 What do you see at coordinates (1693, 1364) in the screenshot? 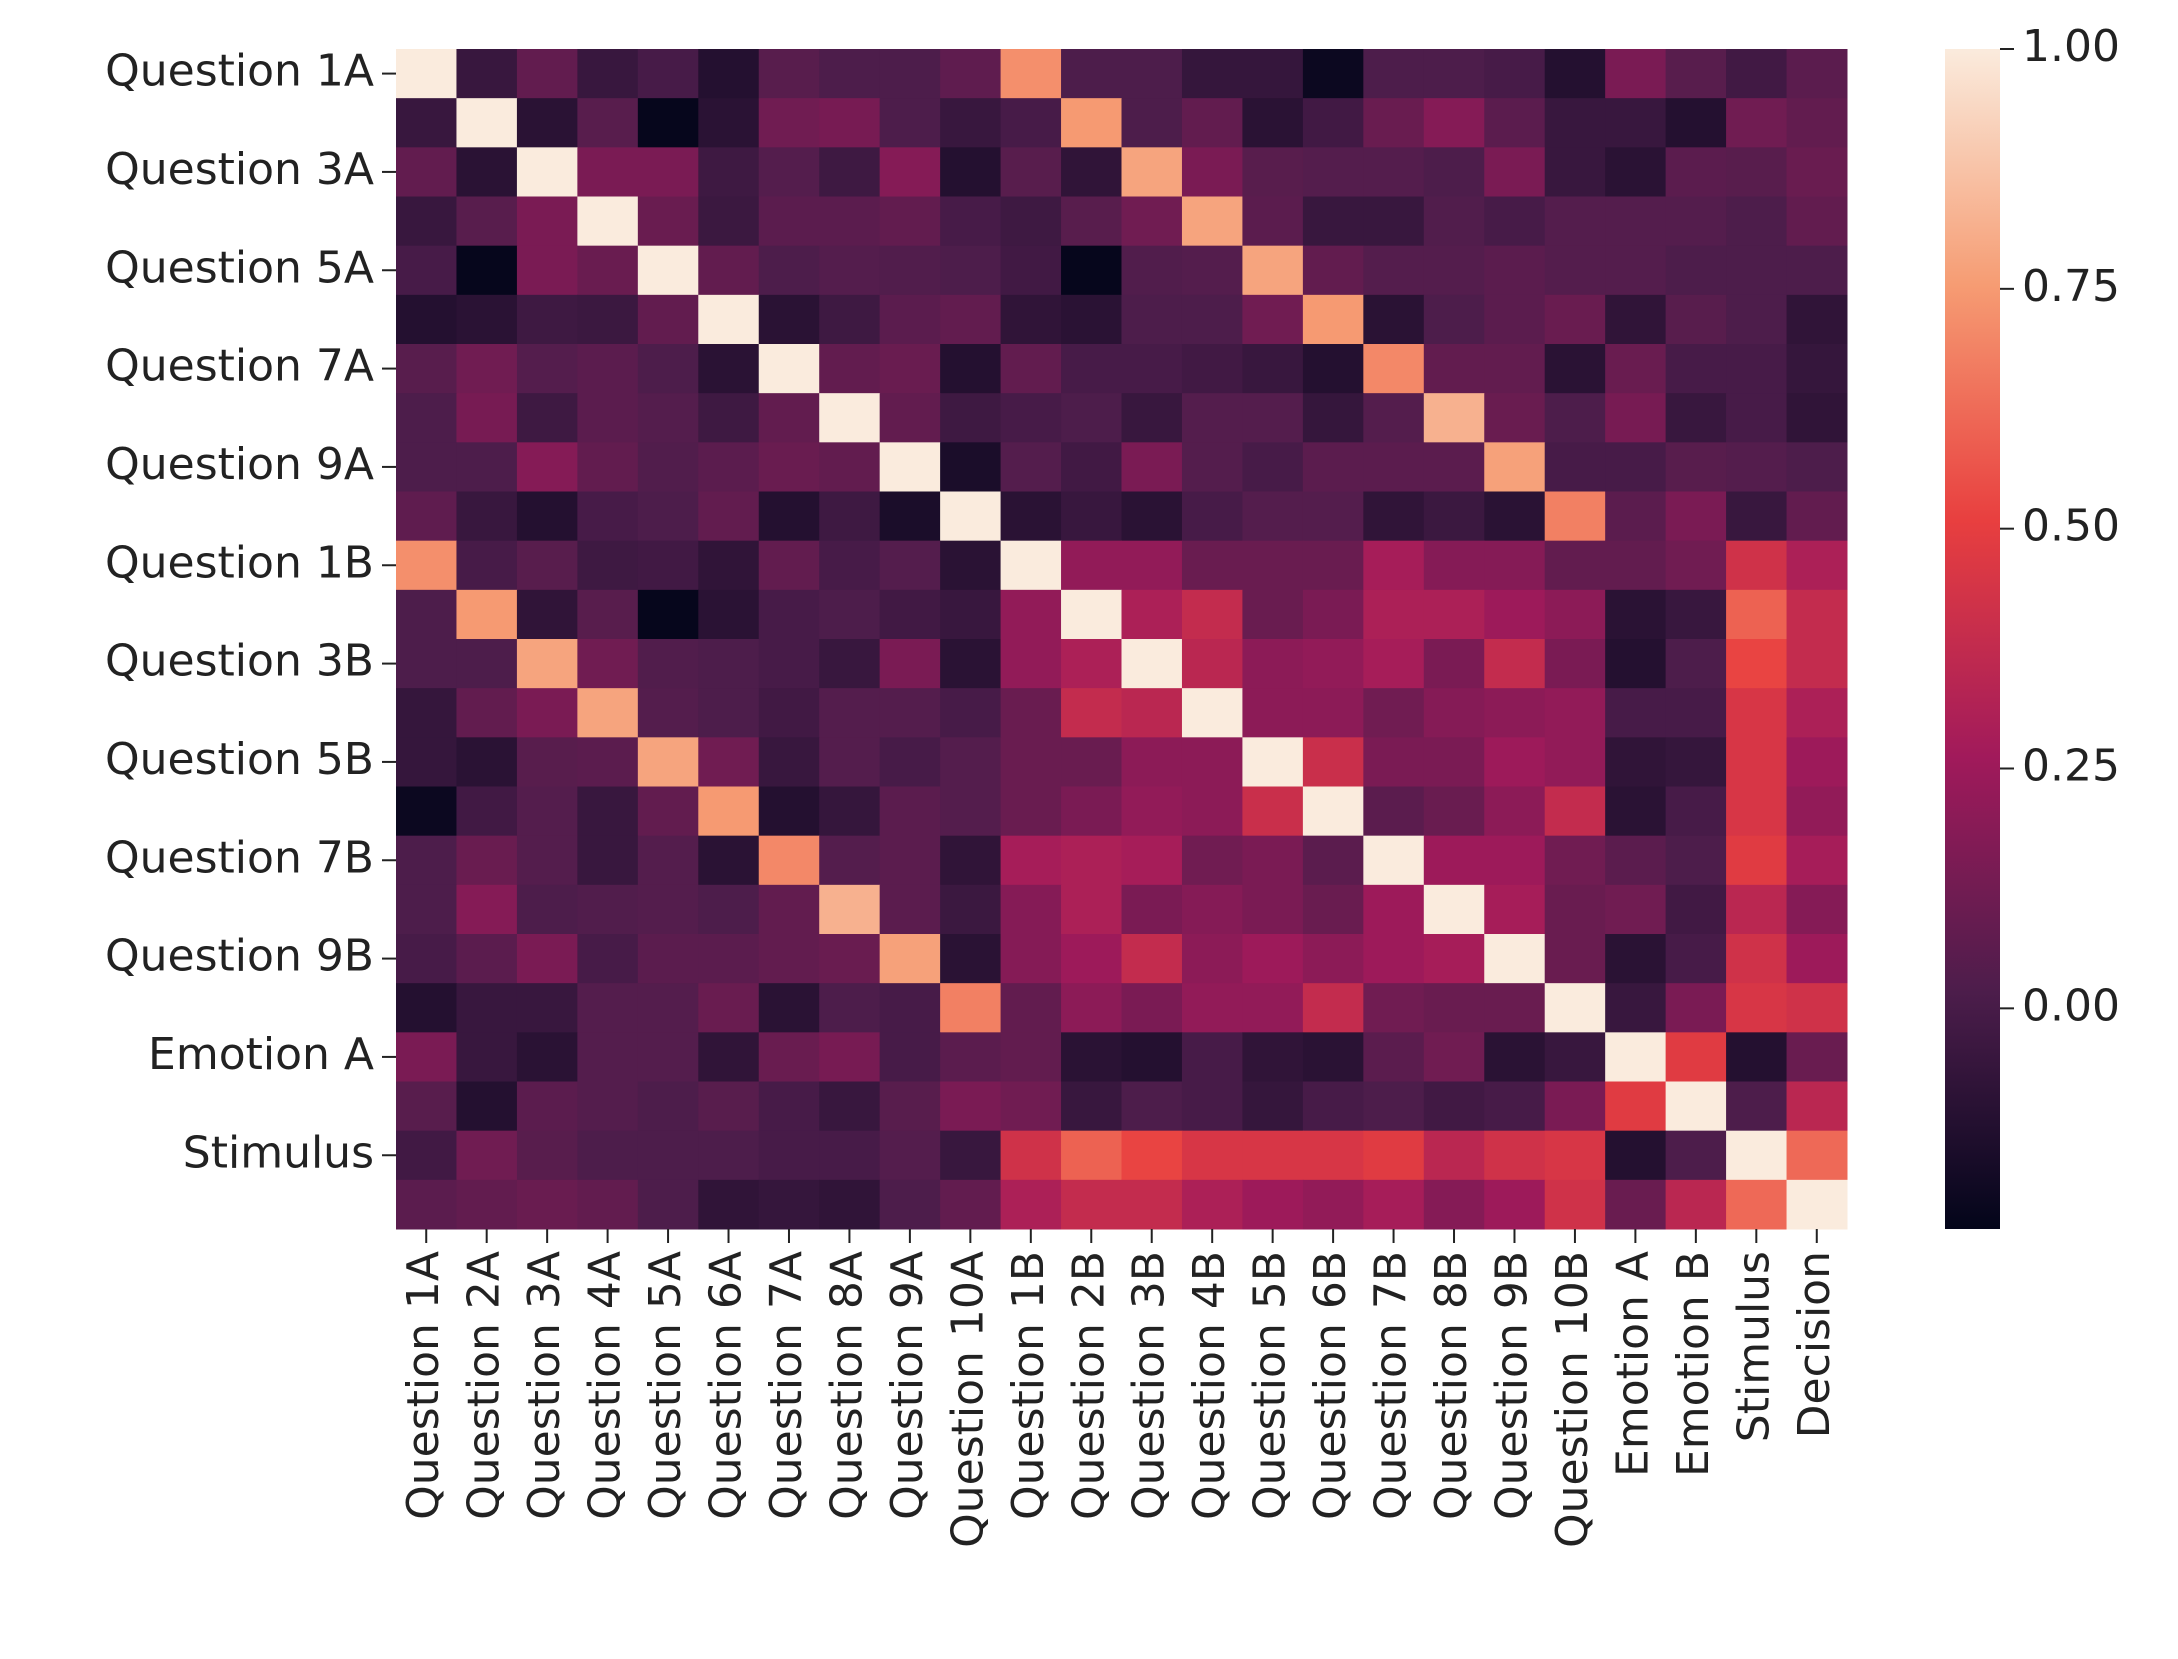
I see `x-tick-label: Emotion B` at bounding box center [1693, 1364].